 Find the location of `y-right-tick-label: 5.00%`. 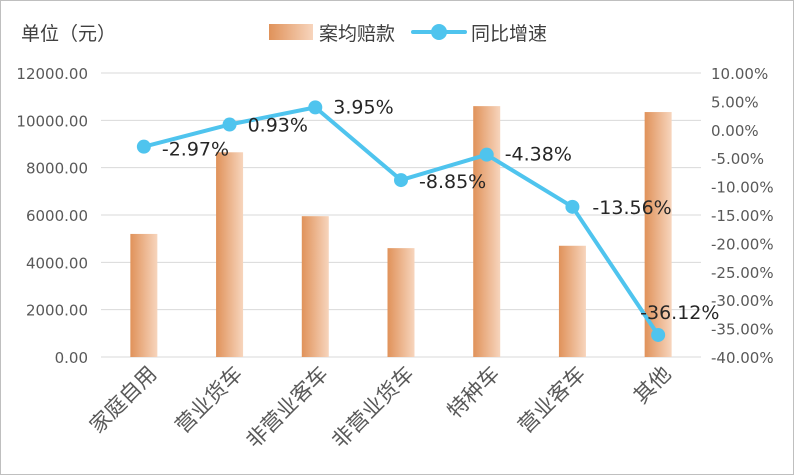

y-right-tick-label: 5.00% is located at coordinates (735, 102).